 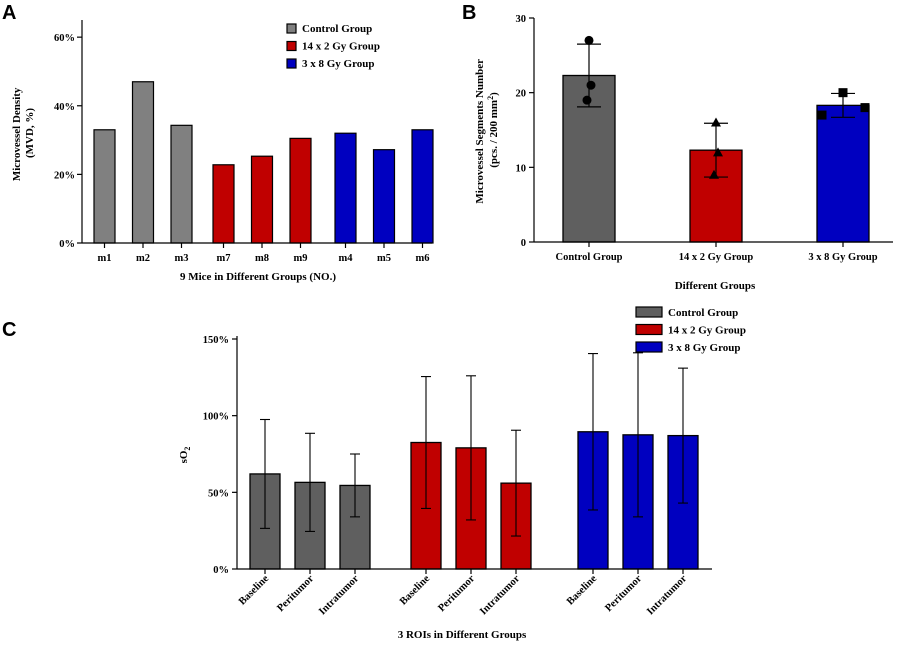 I want to click on panel-c-y-label-main: sO, so click(x=184, y=456).